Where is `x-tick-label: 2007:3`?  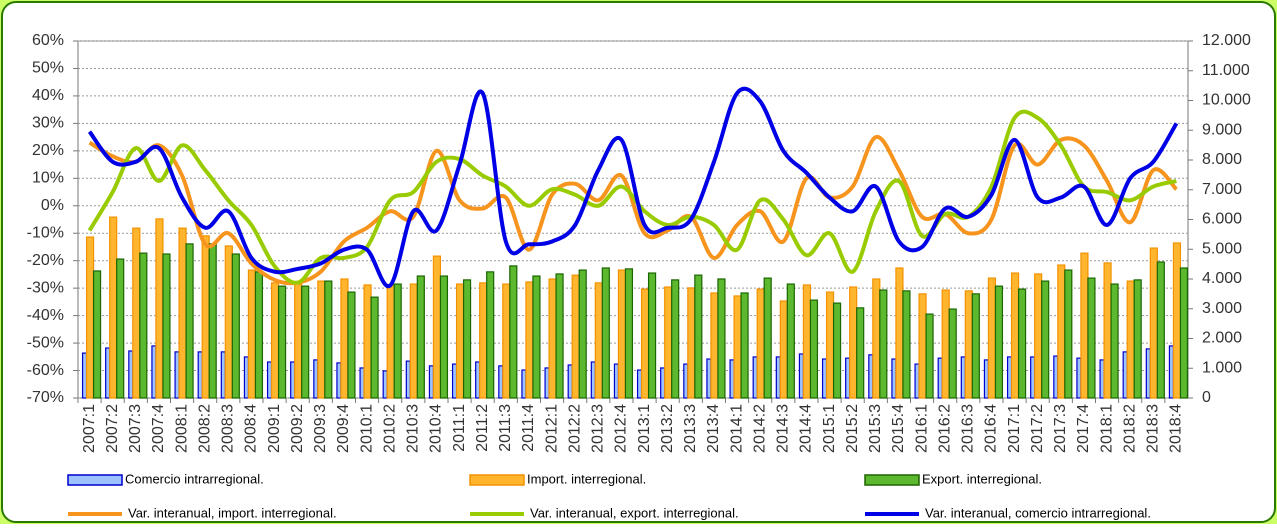
x-tick-label: 2007:3 is located at coordinates (135, 428).